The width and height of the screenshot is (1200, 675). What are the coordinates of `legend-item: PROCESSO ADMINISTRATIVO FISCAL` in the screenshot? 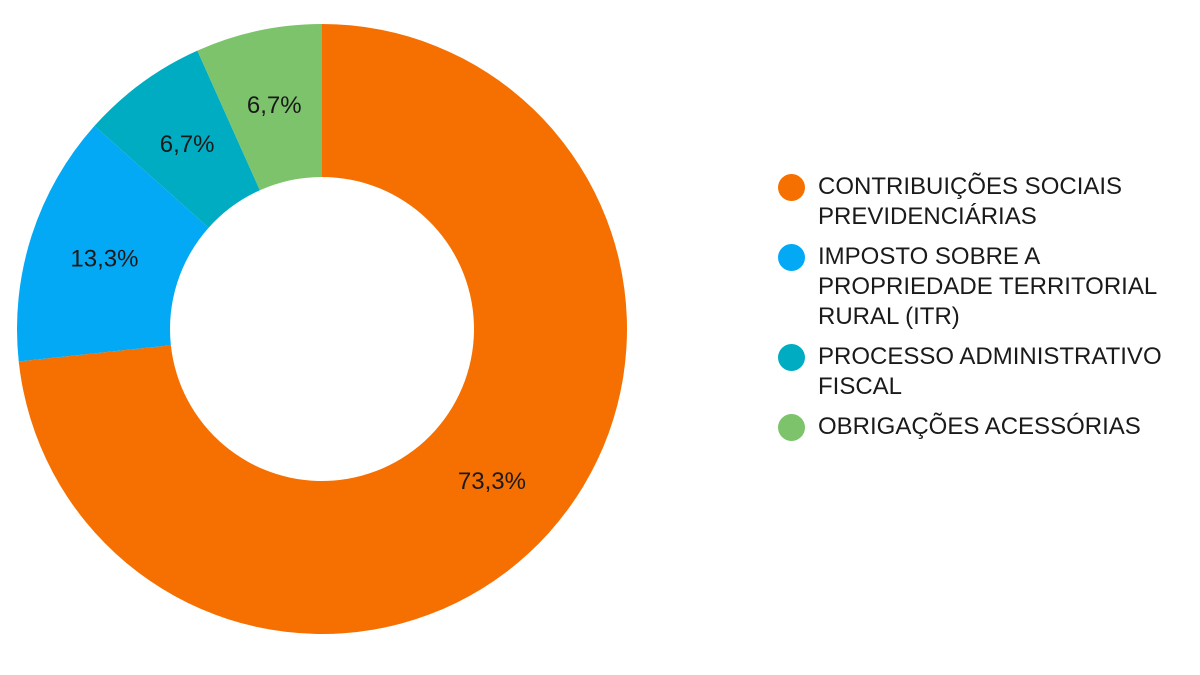 It's located at (985, 372).